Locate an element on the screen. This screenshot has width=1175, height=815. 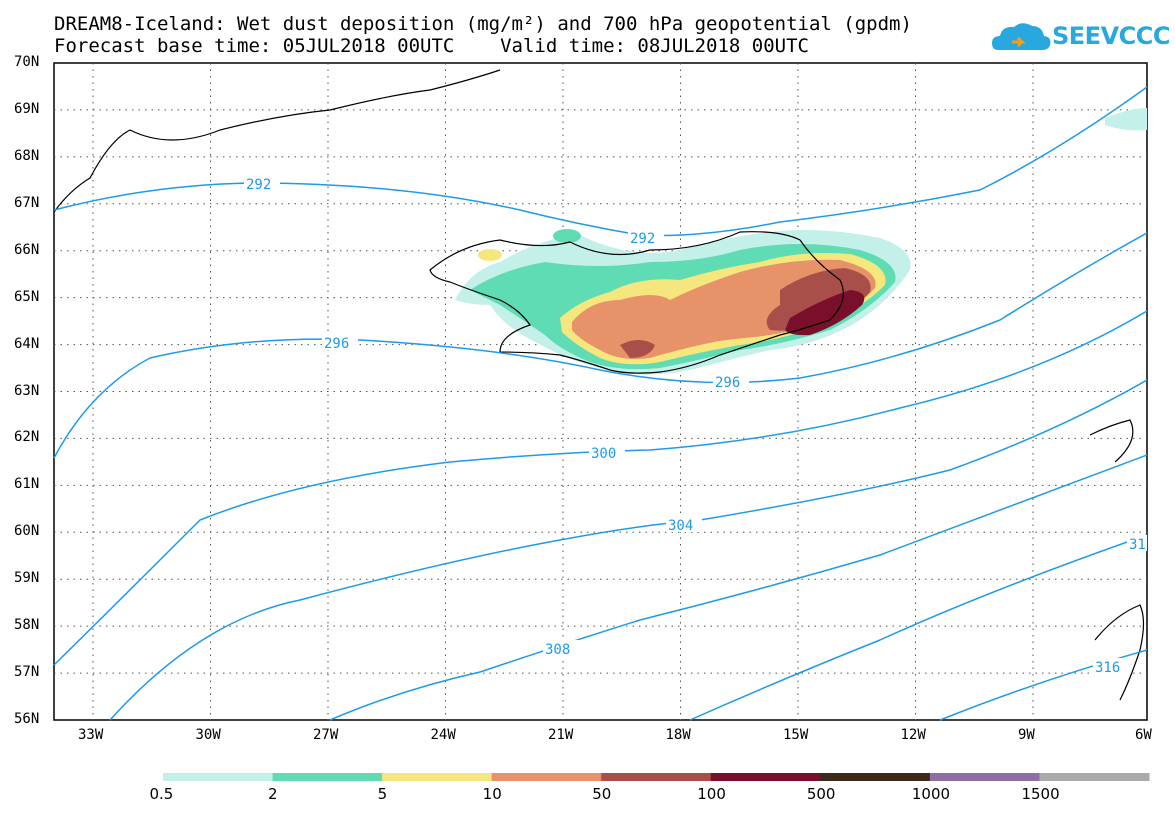
latitude-label: 66N is located at coordinates (27, 249).